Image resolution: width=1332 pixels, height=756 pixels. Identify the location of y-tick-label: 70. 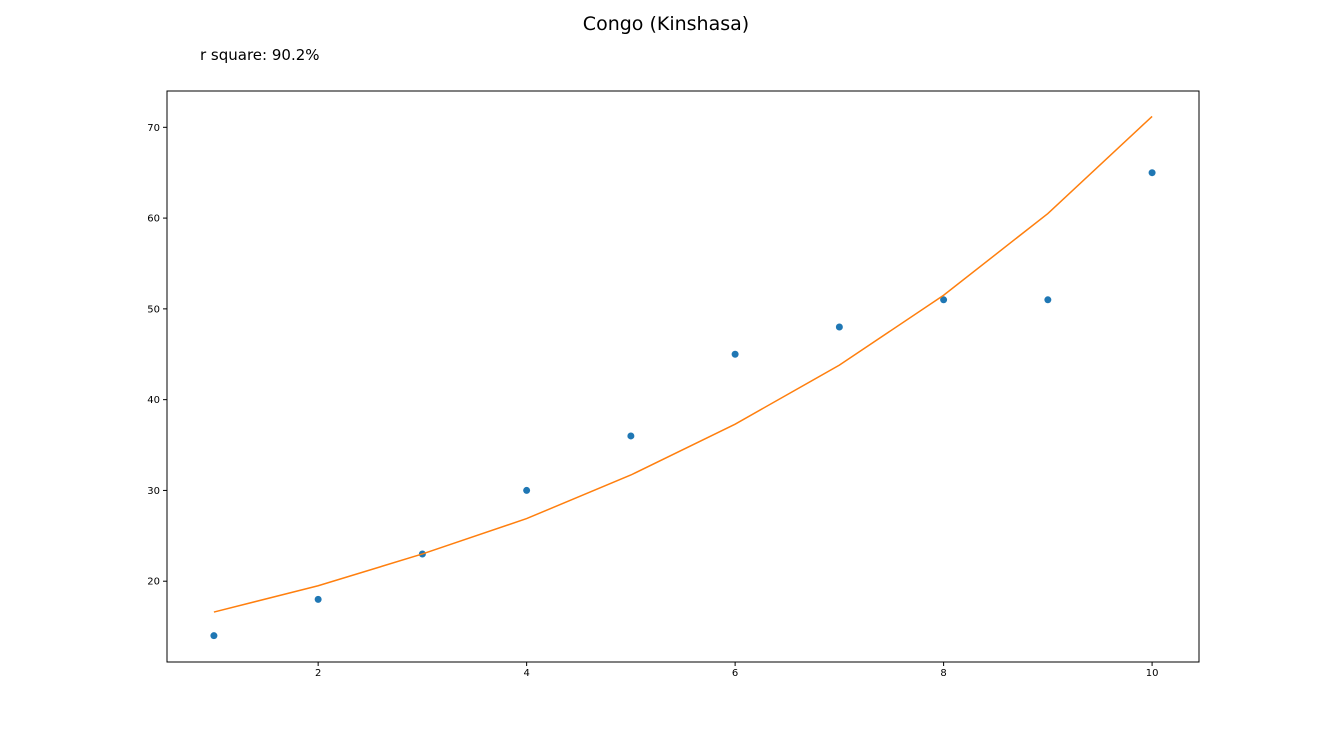
(153, 128).